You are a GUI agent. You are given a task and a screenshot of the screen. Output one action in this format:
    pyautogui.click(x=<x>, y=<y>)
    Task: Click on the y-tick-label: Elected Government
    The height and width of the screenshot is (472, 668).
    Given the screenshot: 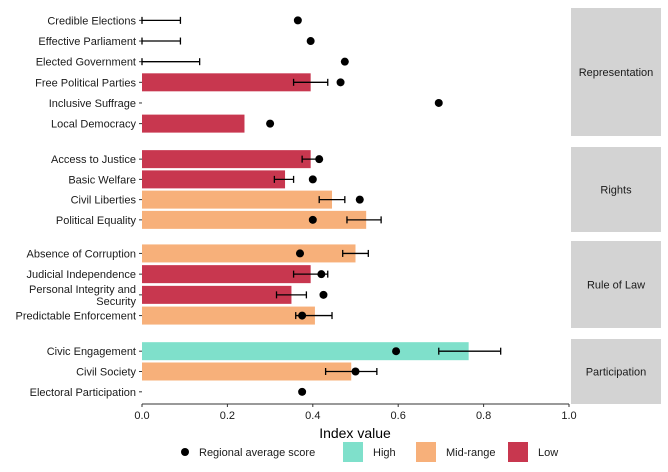 What is the action you would take?
    pyautogui.click(x=86, y=63)
    